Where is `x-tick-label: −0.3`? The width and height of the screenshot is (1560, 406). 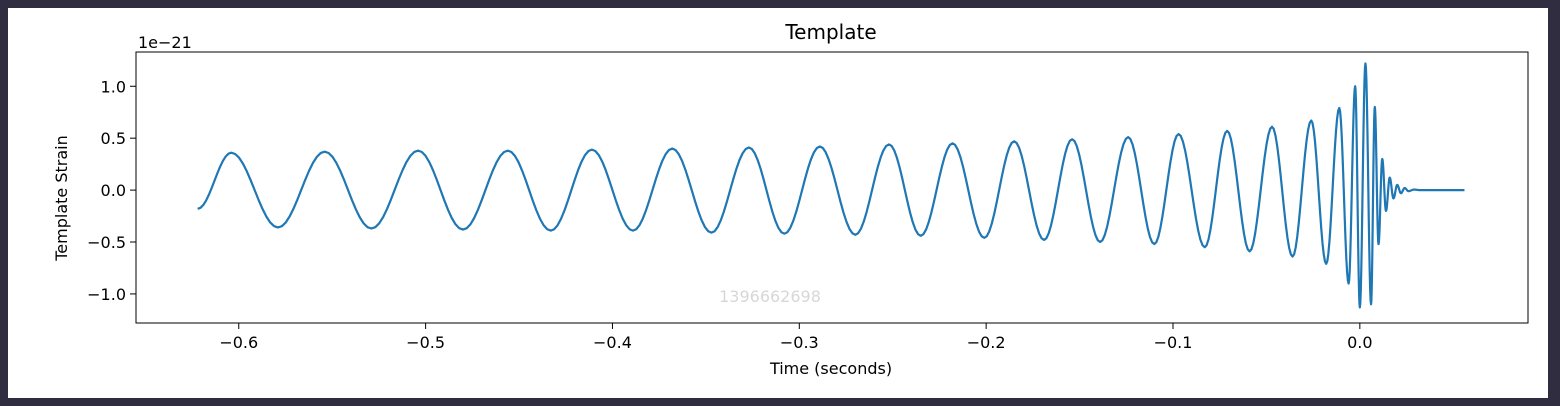 x-tick-label: −0.3 is located at coordinates (799, 342).